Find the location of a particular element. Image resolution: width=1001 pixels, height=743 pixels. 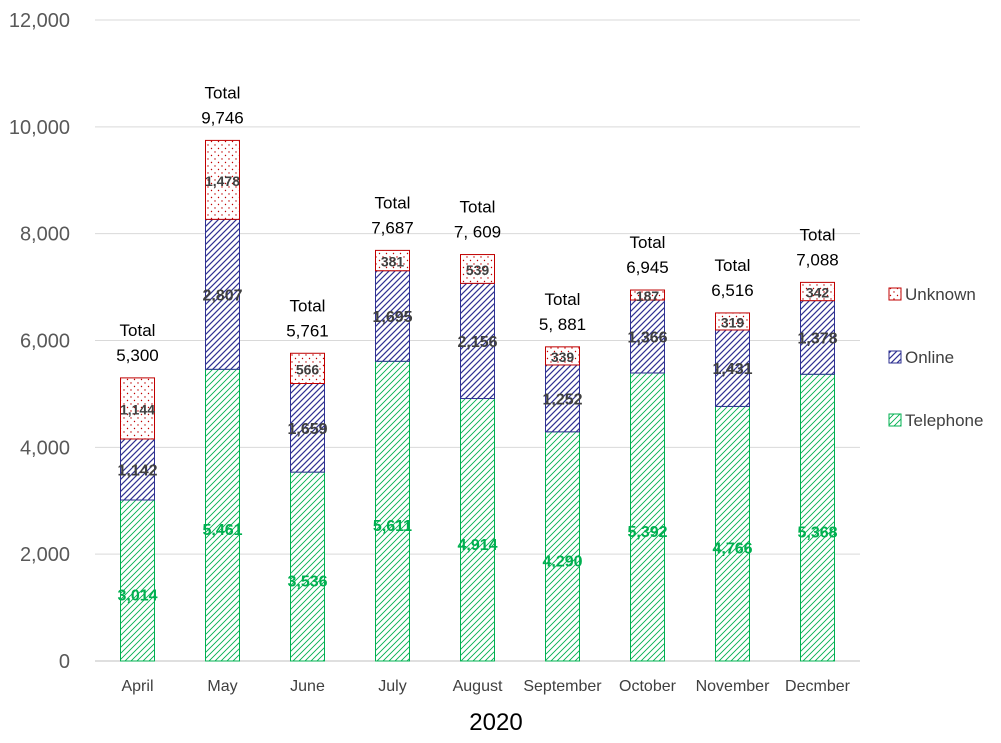

legend: Unknown Online Telephone is located at coordinates (935, 357).